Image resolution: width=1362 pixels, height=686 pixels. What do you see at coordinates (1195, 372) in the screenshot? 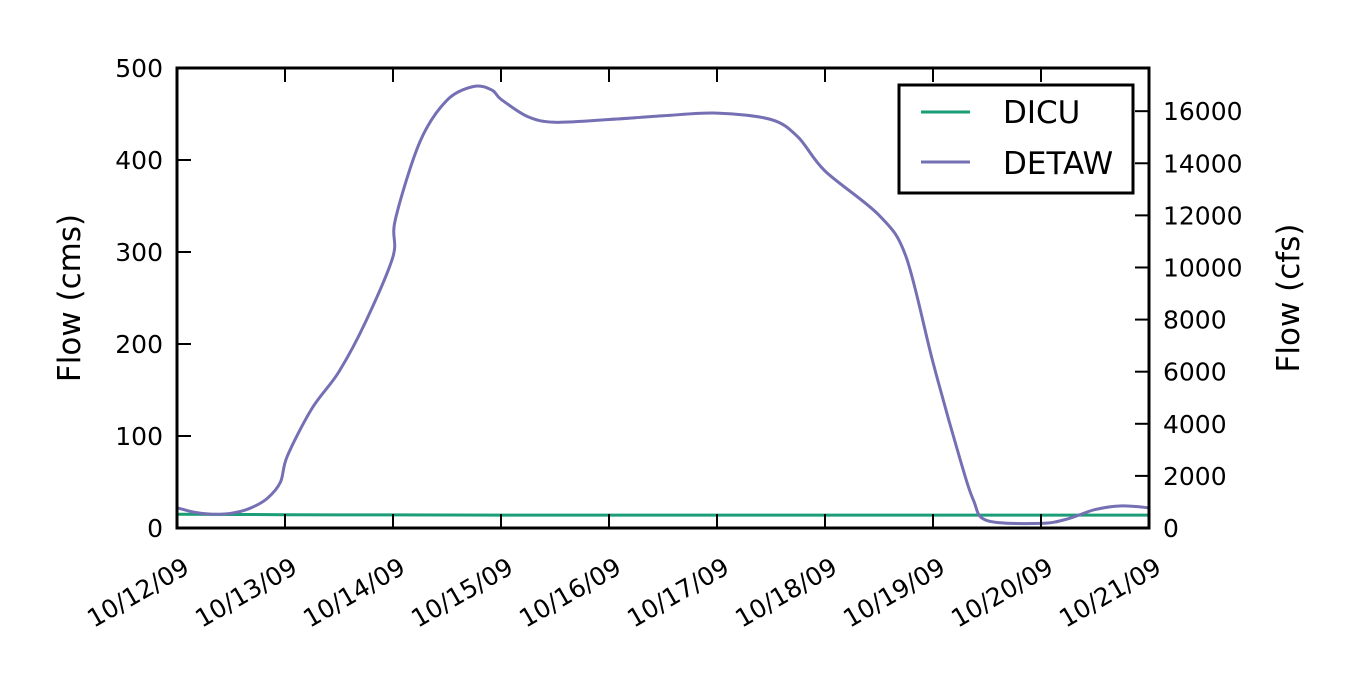
I see `right-tick-label: 6000` at bounding box center [1195, 372].